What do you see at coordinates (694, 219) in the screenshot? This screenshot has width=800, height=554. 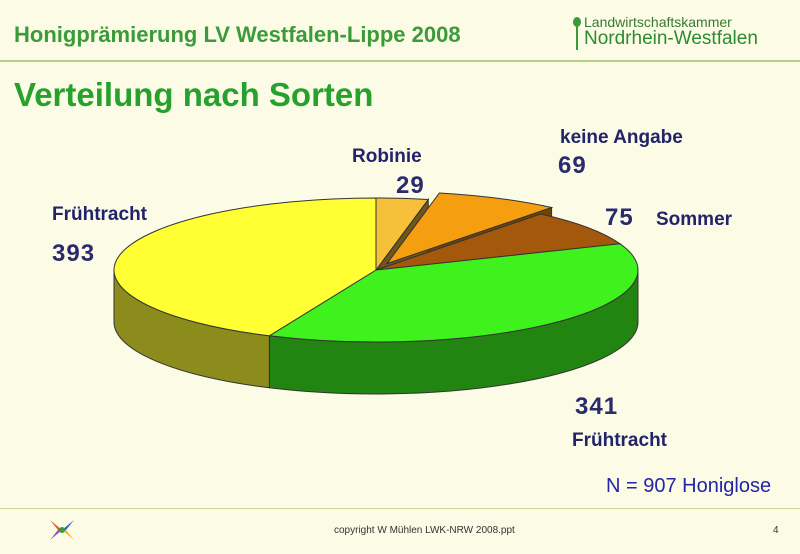 I see `label-sommer-name: Sommer` at bounding box center [694, 219].